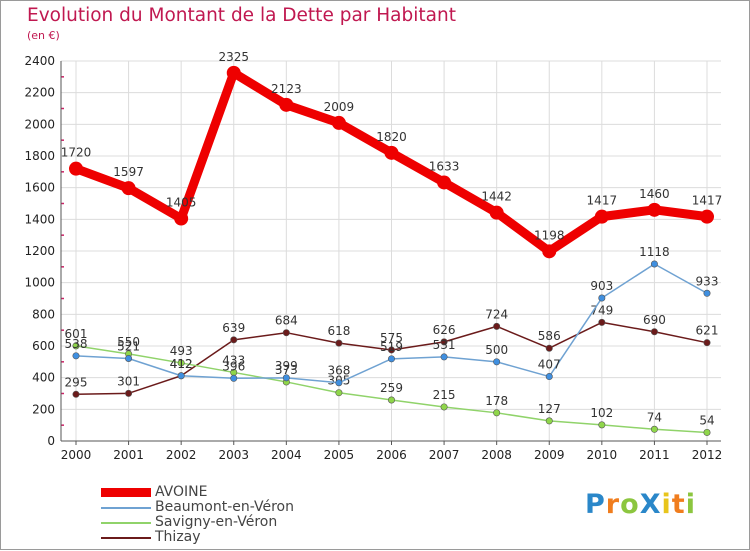 This screenshot has width=750, height=551. I want to click on data-label-avoine: 1405, so click(181, 203).